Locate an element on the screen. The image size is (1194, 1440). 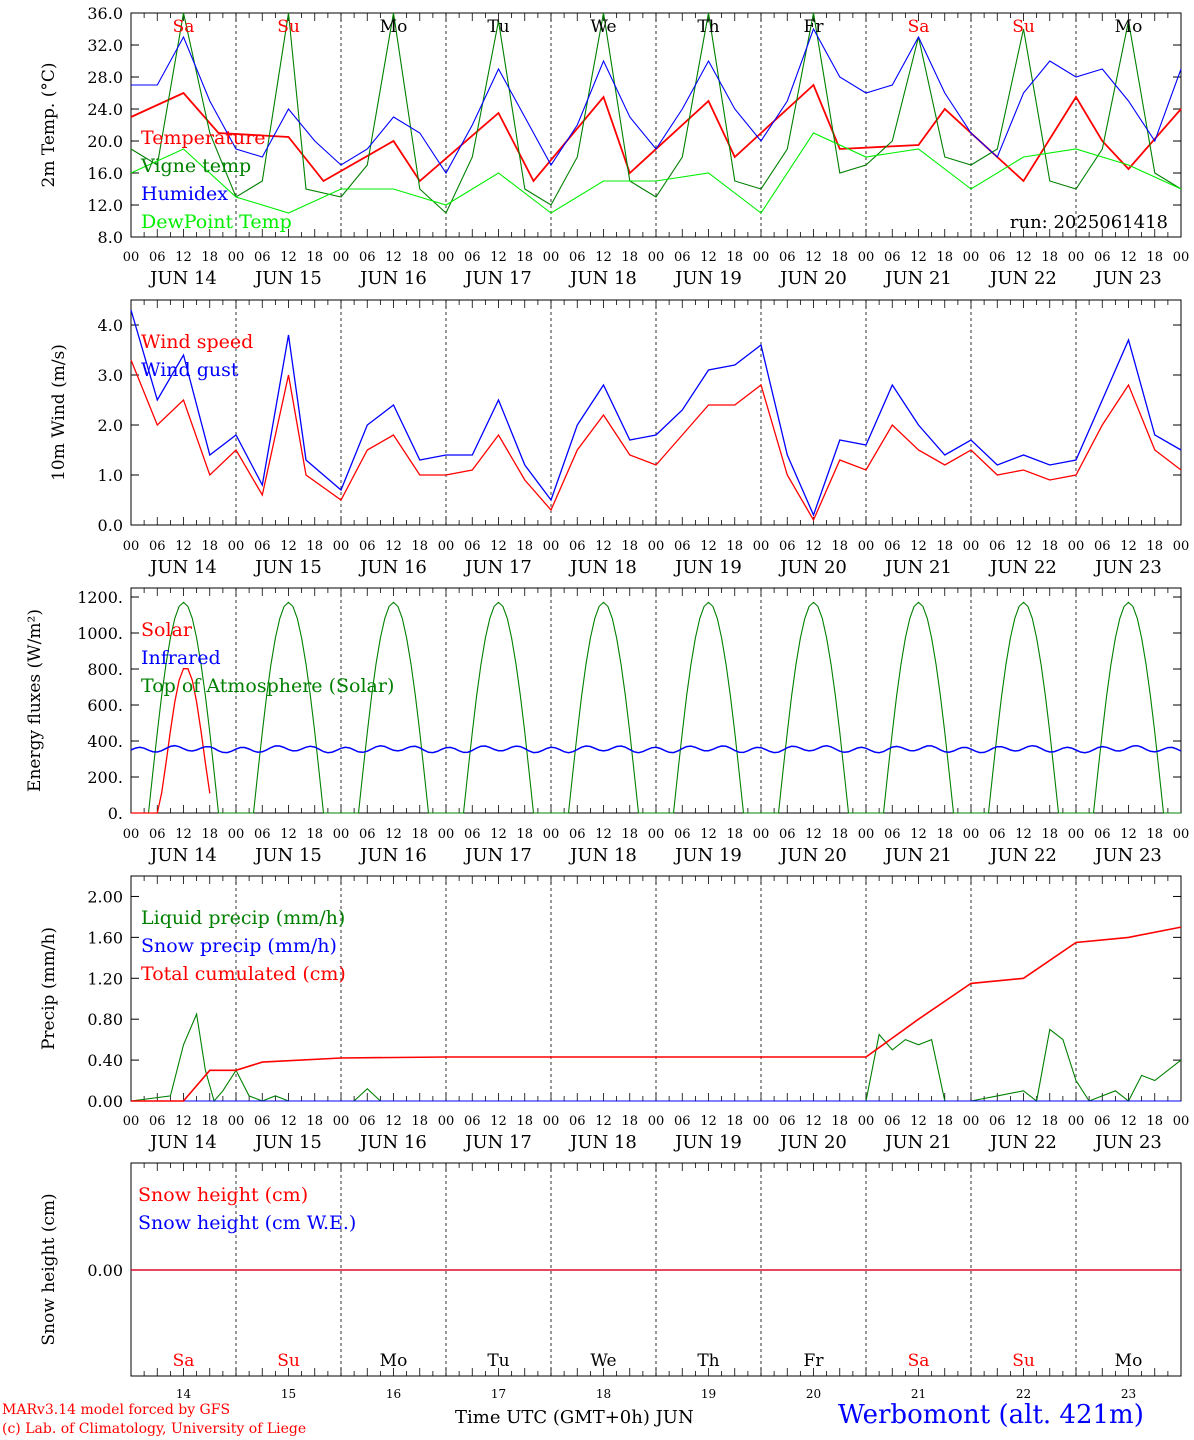
y-tick-label: 1000. is located at coordinates (100, 633).